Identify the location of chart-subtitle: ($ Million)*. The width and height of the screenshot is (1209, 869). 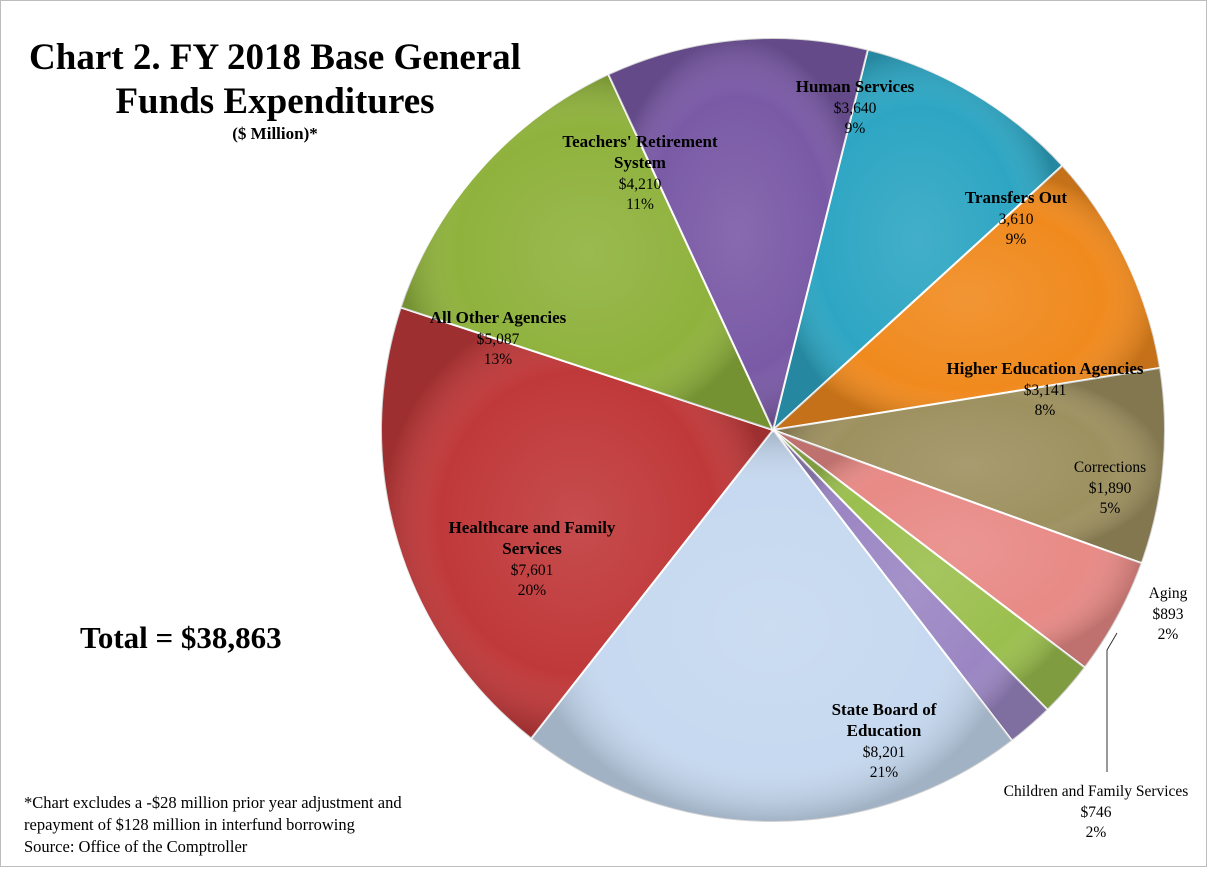
(275, 133).